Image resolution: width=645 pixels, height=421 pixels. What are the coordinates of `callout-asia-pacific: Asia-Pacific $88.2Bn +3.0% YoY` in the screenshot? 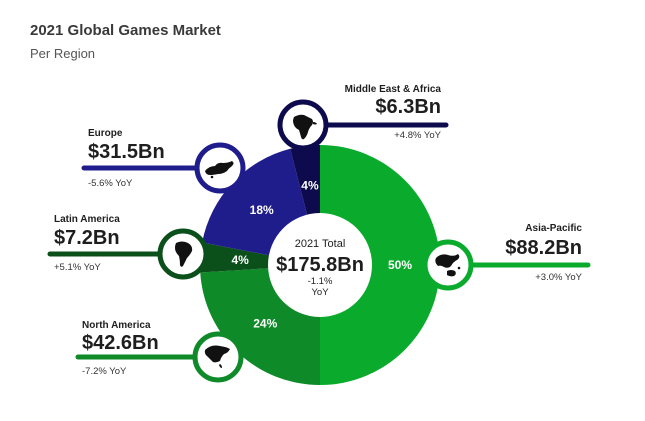 It's located at (506, 257).